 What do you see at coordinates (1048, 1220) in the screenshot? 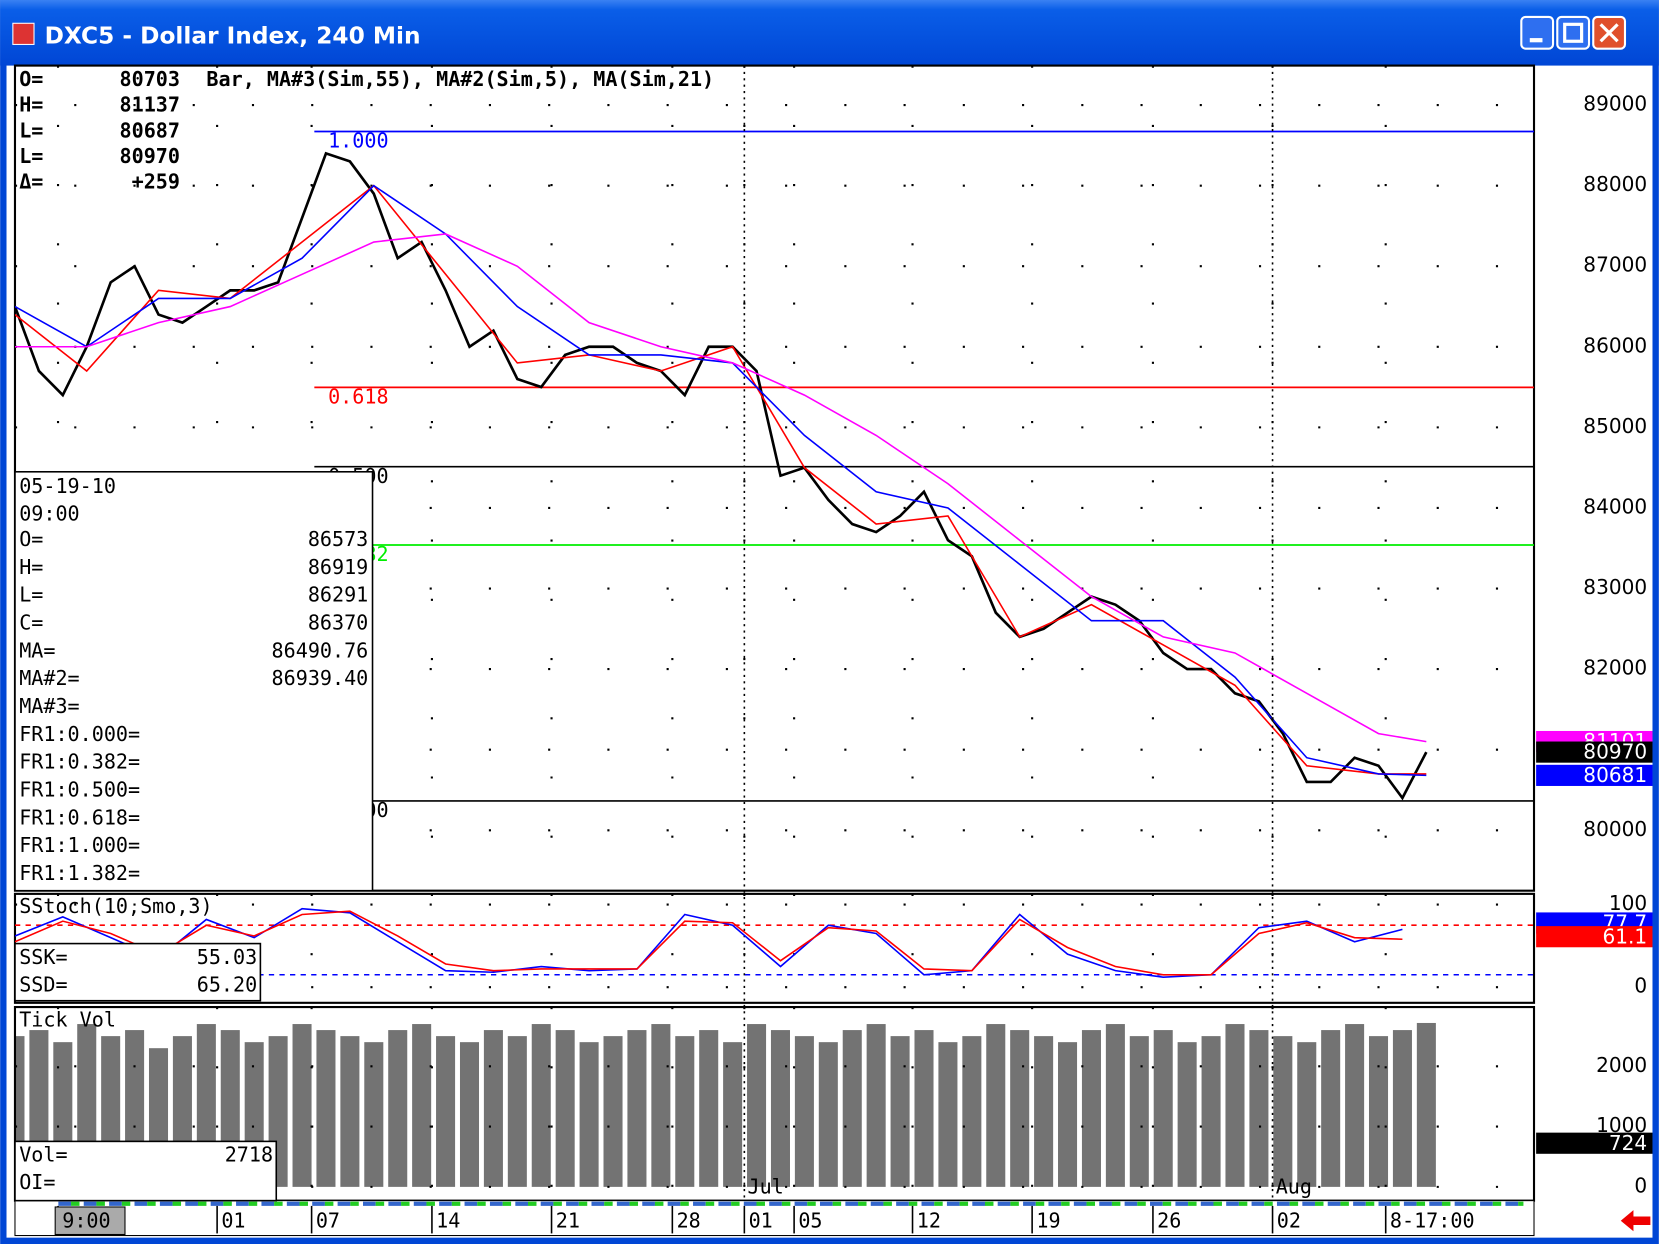
I see `x-tick-label: 19` at bounding box center [1048, 1220].